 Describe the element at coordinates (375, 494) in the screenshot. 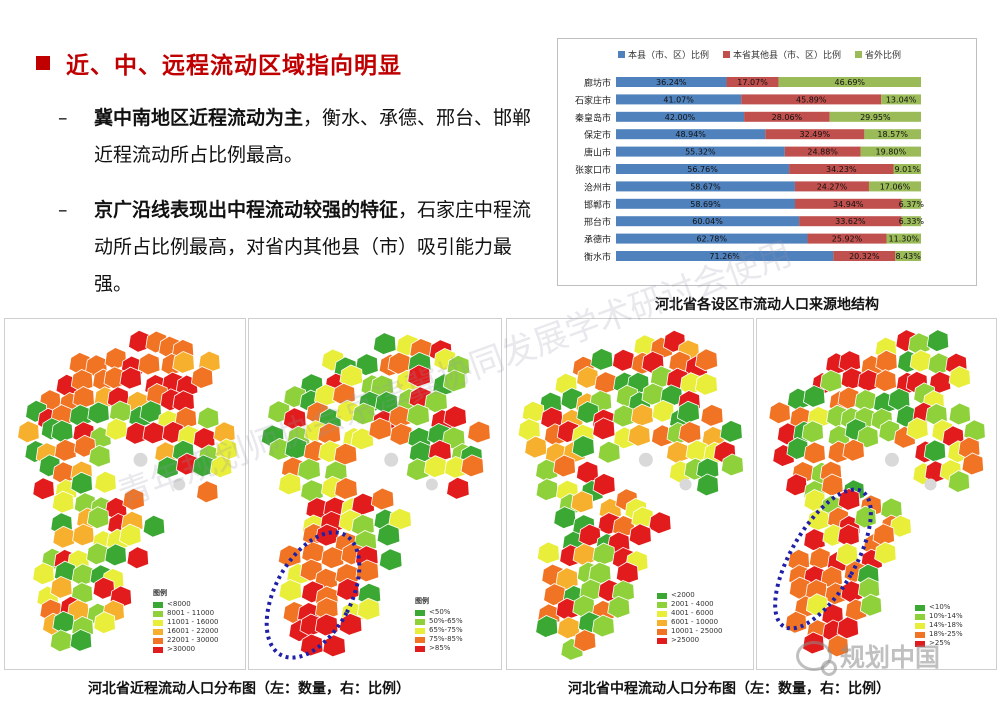

I see `map-near-ratio: 图例 <50% 50%-65% 65%-75% 75%-85% >85%` at that location.